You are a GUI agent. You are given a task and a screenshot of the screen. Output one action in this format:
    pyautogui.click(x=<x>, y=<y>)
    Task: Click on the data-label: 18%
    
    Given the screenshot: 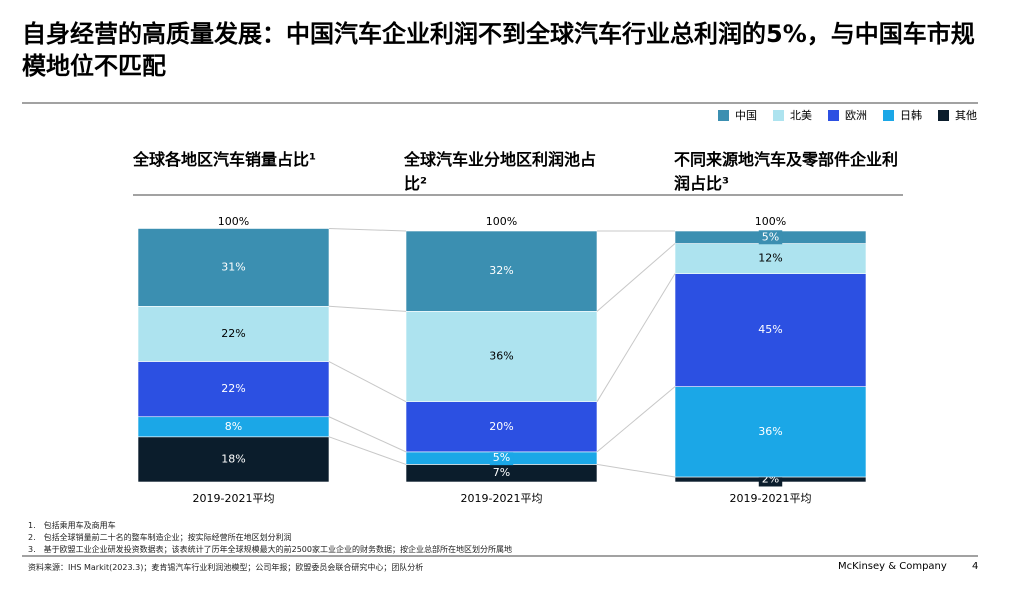 What is the action you would take?
    pyautogui.click(x=233, y=458)
    